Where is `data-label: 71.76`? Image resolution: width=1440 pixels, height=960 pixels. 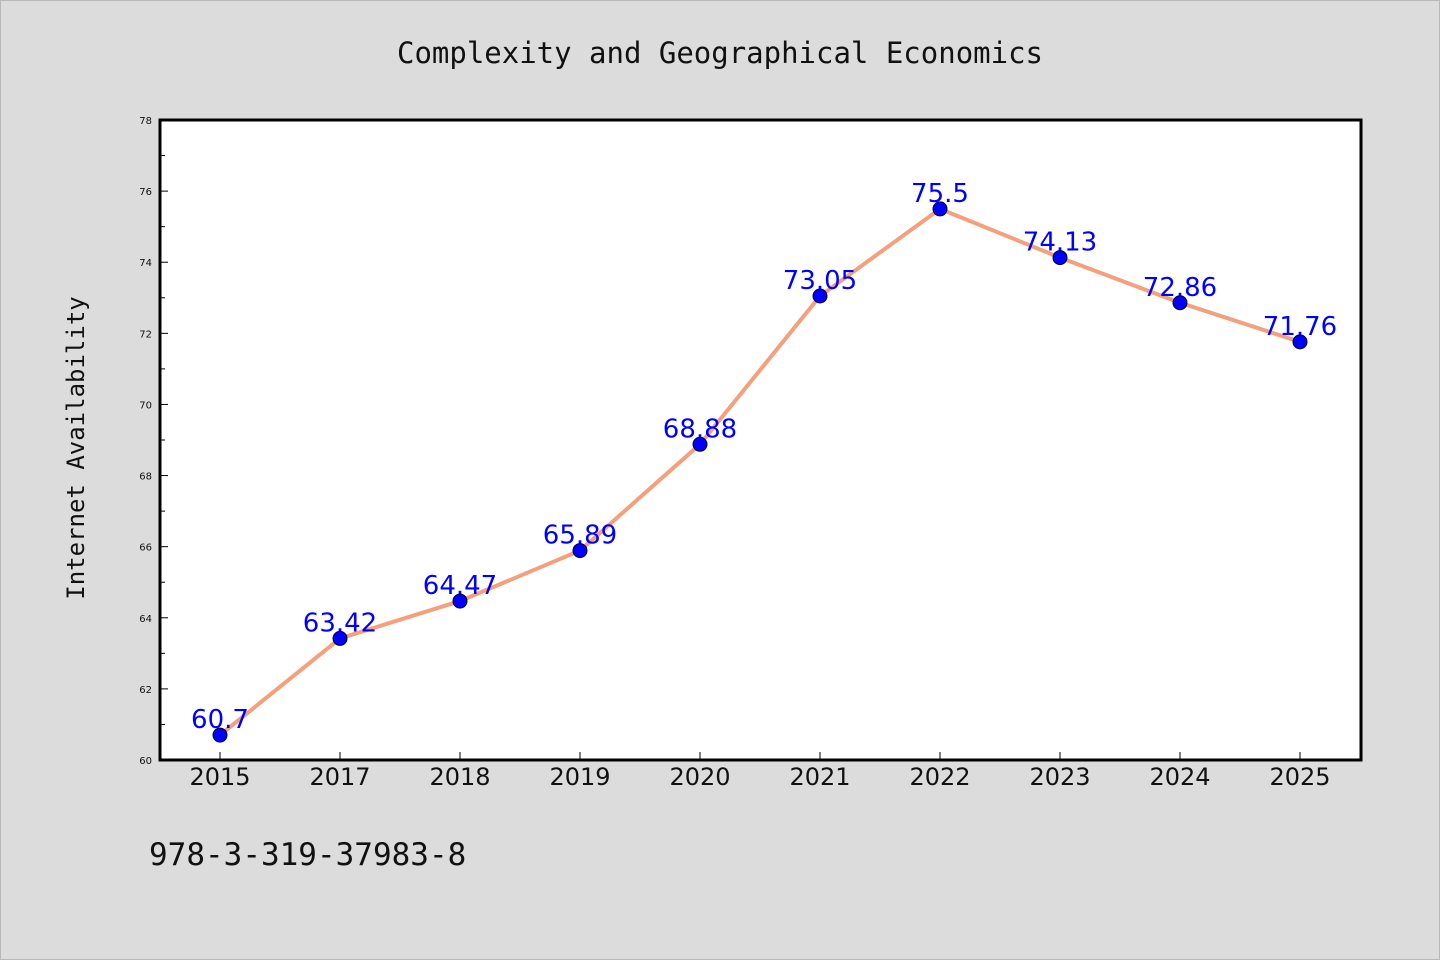
data-label: 71.76 is located at coordinates (1300, 327).